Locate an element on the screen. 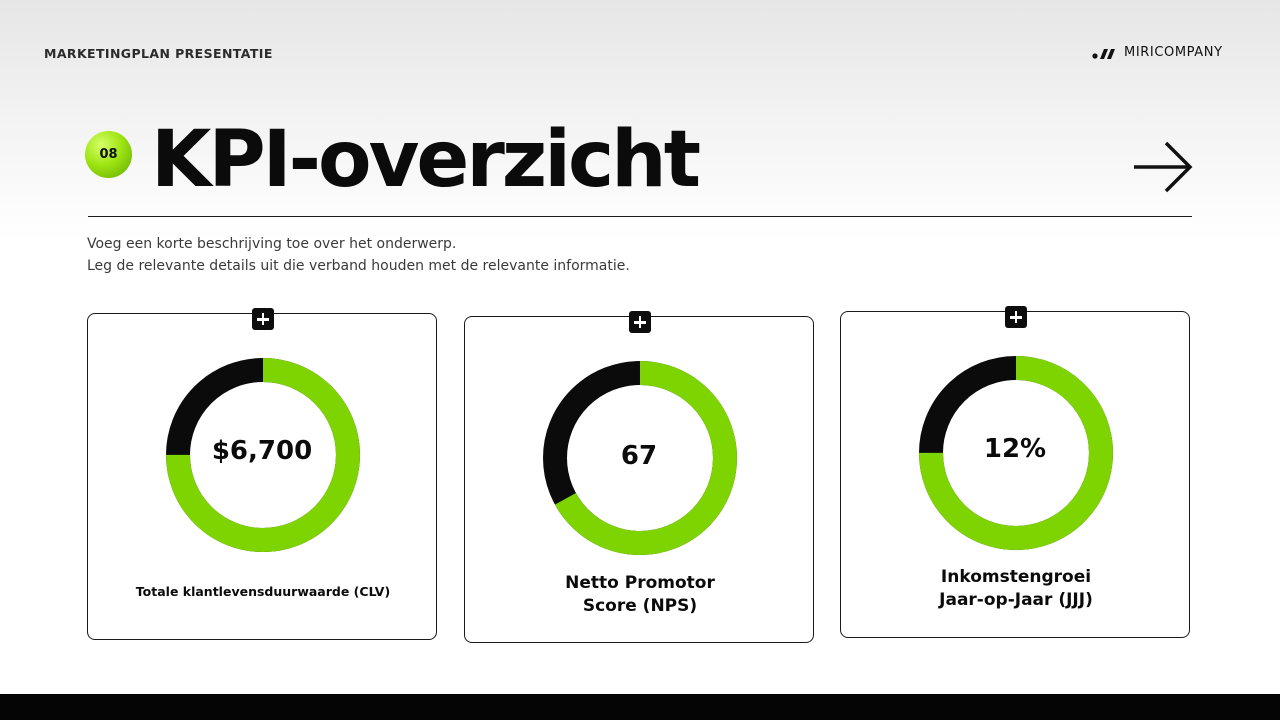  brand-logo-icon is located at coordinates (1103, 53).